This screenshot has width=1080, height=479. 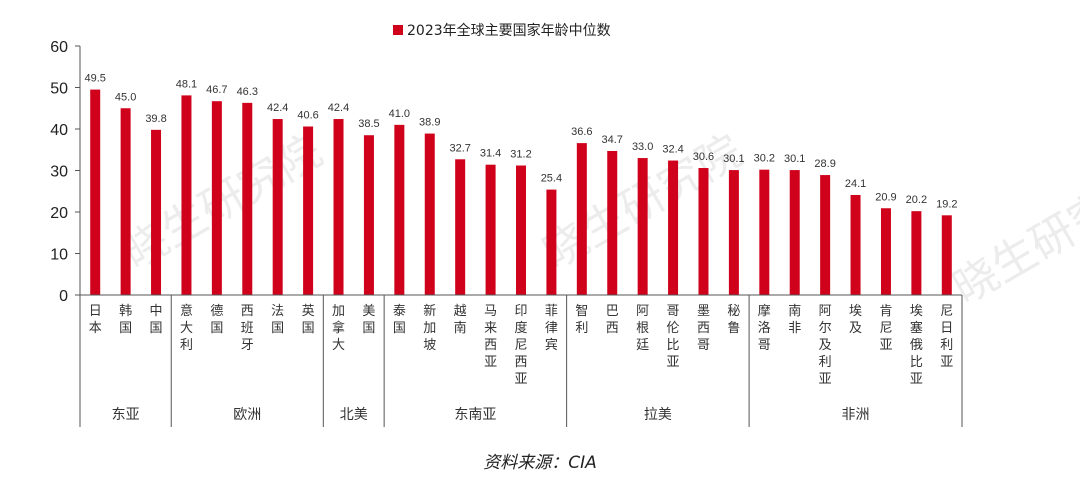 I want to click on y-tick-label: 0, so click(x=63, y=296).